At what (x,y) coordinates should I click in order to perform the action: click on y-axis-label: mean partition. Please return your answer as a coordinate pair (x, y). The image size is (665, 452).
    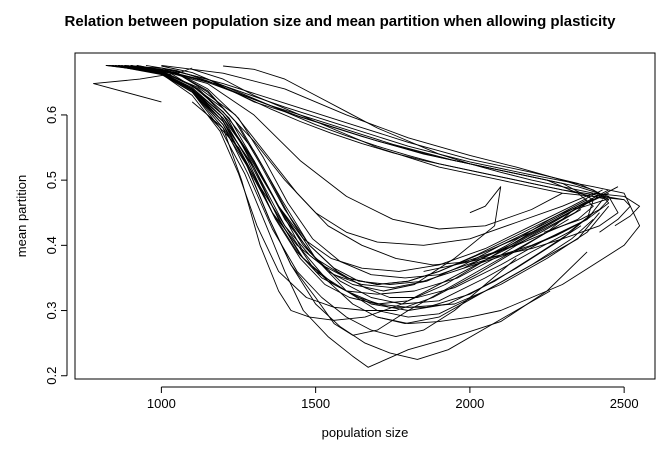
    Looking at the image, I should click on (21, 216).